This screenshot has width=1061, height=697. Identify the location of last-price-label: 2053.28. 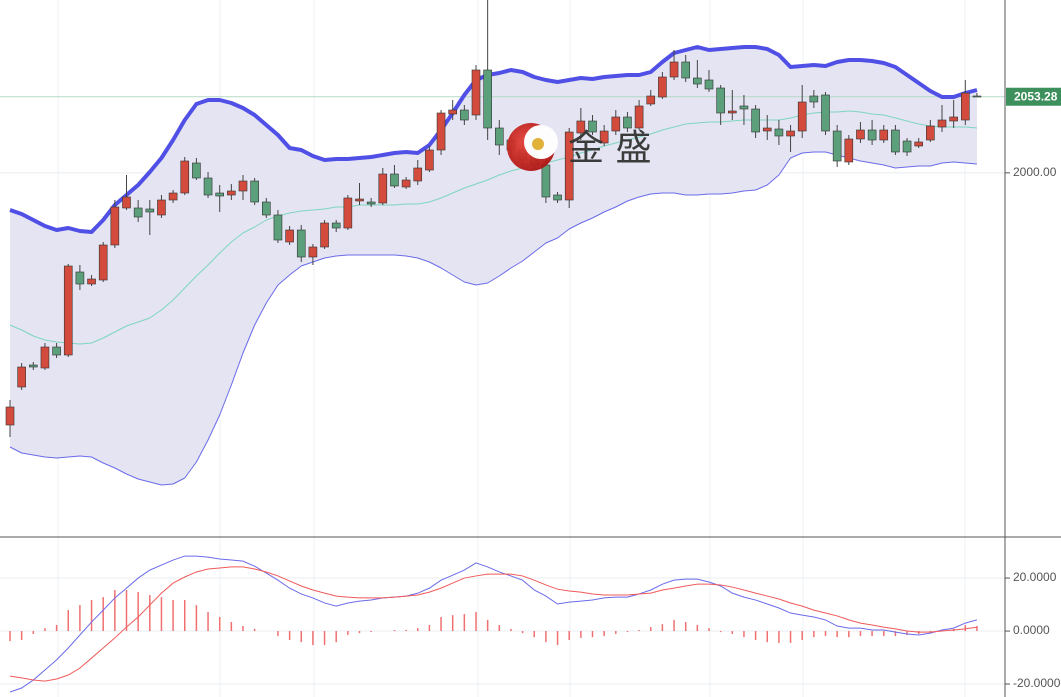
(1036, 96).